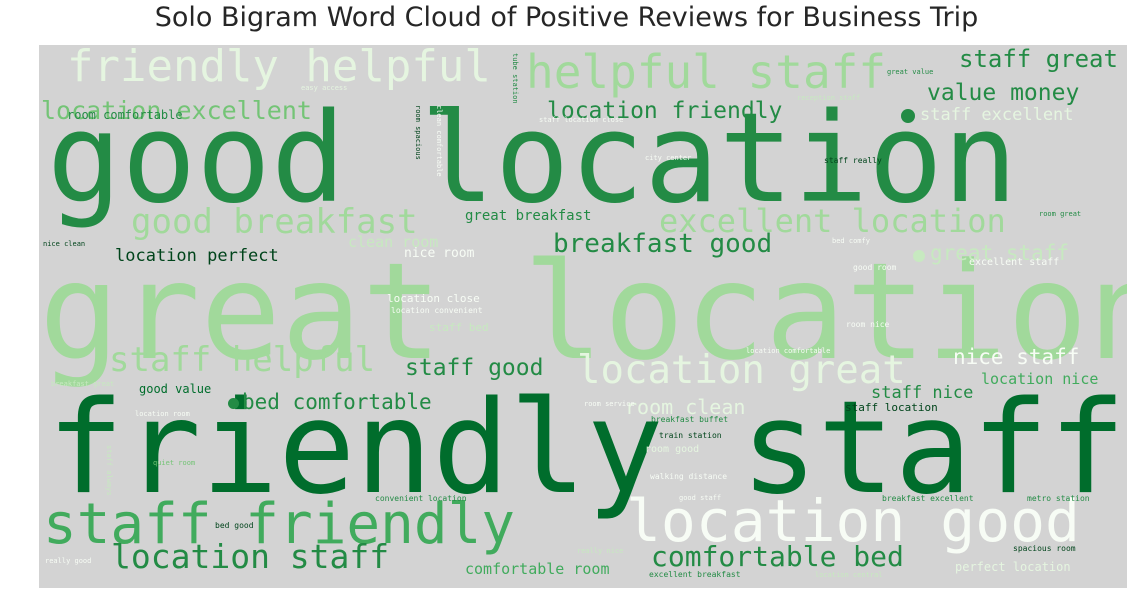  What do you see at coordinates (1038, 59) in the screenshot?
I see `word-staff-great: staff great` at bounding box center [1038, 59].